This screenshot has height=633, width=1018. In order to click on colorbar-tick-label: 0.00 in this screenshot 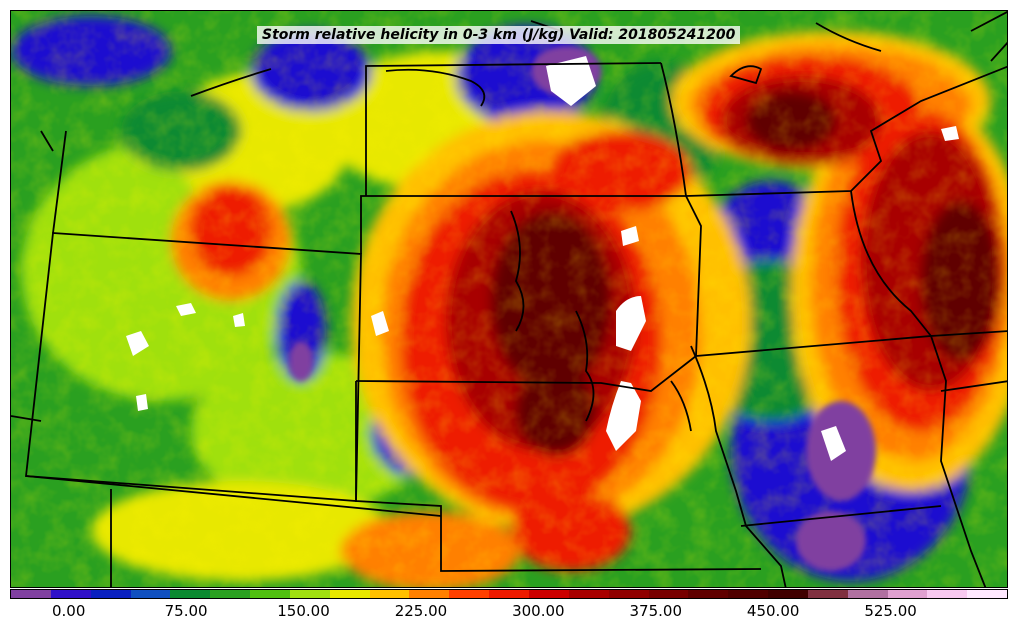, I will do `click(69, 611)`.